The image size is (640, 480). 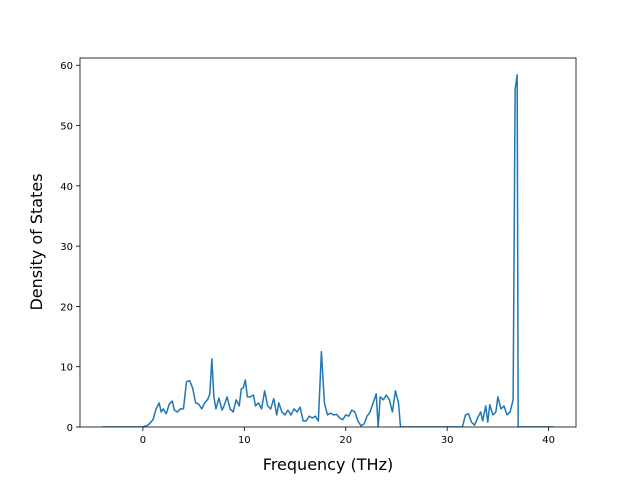 What do you see at coordinates (244, 440) in the screenshot?
I see `x-tick-label: 10` at bounding box center [244, 440].